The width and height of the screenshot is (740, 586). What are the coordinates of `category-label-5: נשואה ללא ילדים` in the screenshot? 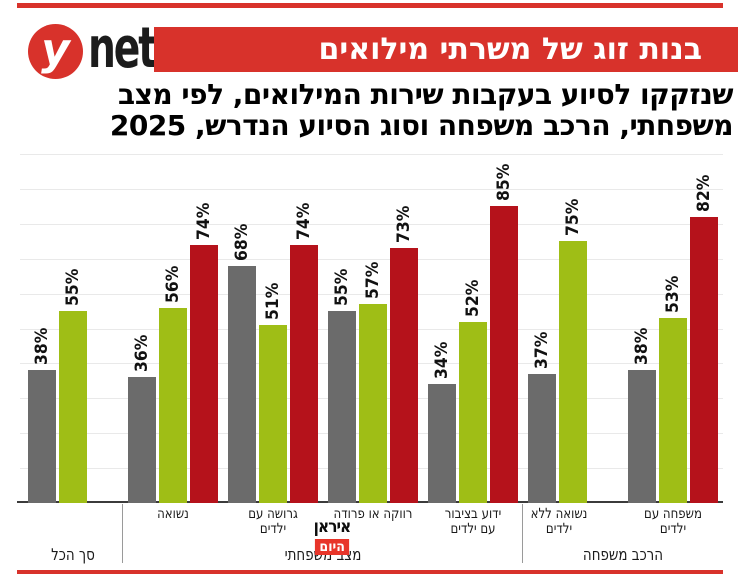 It's located at (559, 521).